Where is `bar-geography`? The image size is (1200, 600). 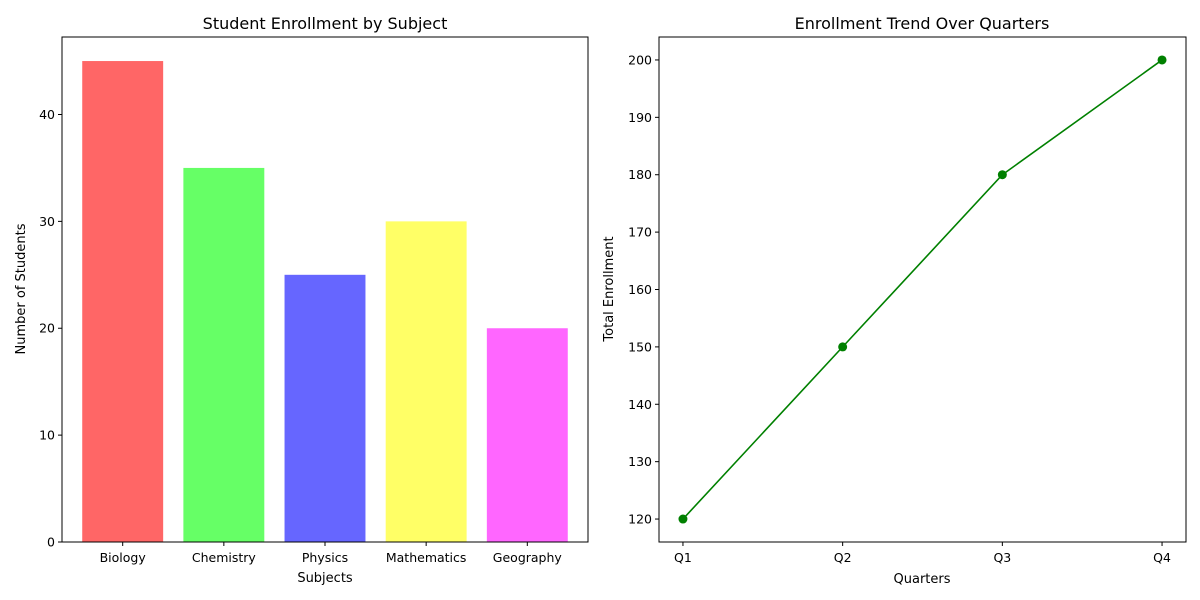 bar-geography is located at coordinates (527, 435).